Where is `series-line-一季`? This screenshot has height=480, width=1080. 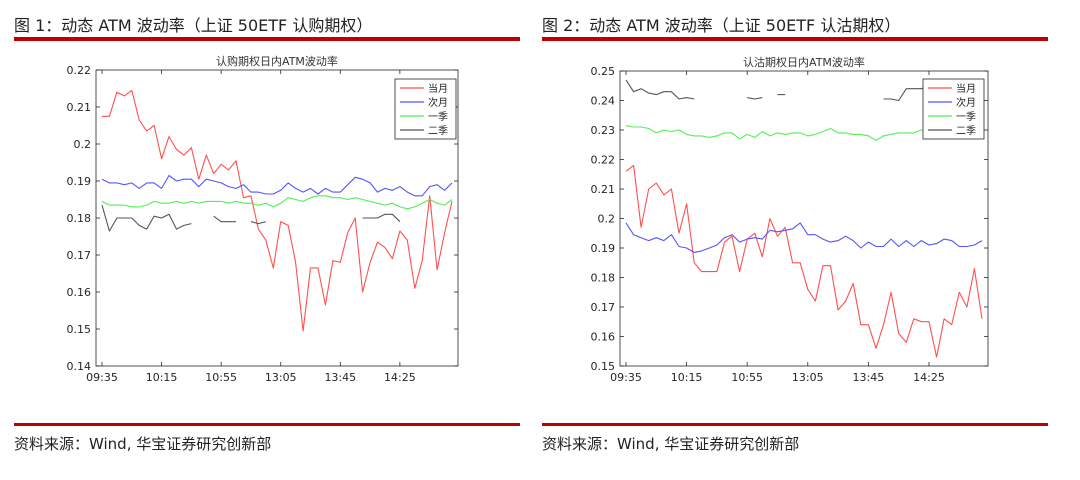 series-line-一季 is located at coordinates (277, 202).